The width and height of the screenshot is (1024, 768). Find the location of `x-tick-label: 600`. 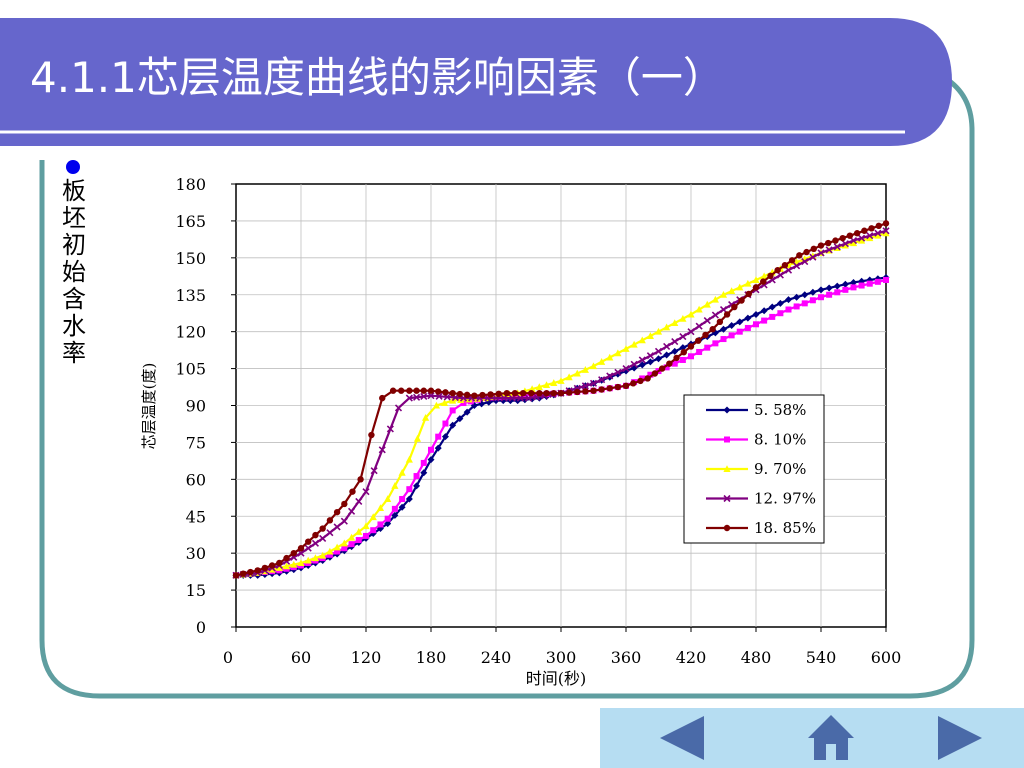

x-tick-label: 600 is located at coordinates (886, 657).